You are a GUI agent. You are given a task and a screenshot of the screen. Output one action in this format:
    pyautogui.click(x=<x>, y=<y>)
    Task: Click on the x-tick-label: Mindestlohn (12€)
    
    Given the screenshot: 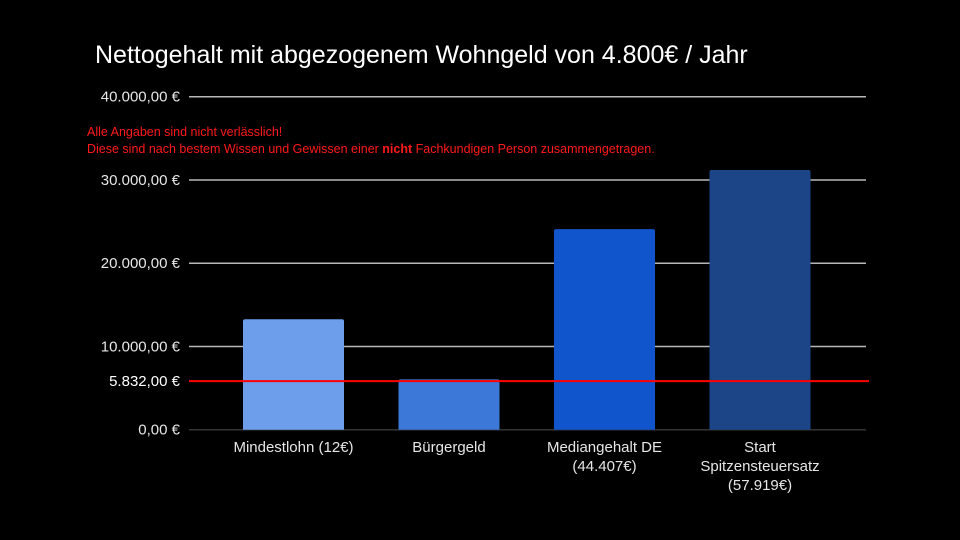 What is the action you would take?
    pyautogui.click(x=293, y=447)
    